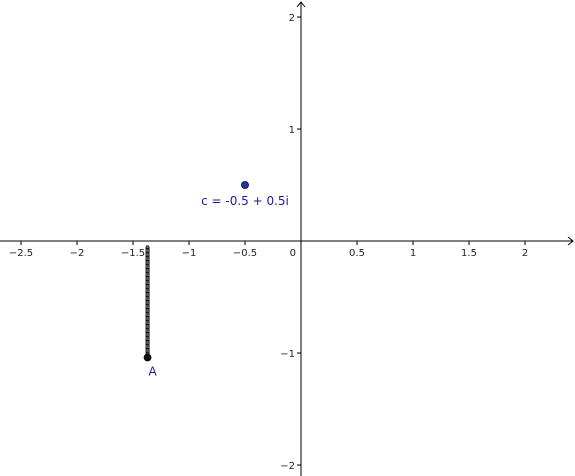  What do you see at coordinates (292, 18) in the screenshot?
I see `y-tick-label: 2` at bounding box center [292, 18].